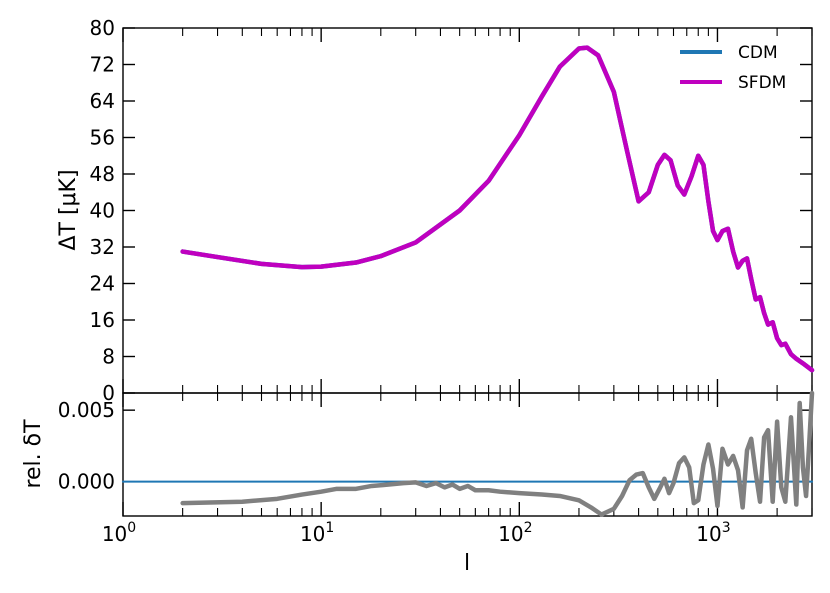 The image size is (830, 593). I want to click on legend-label-sfdm: SFDM, so click(762, 83).